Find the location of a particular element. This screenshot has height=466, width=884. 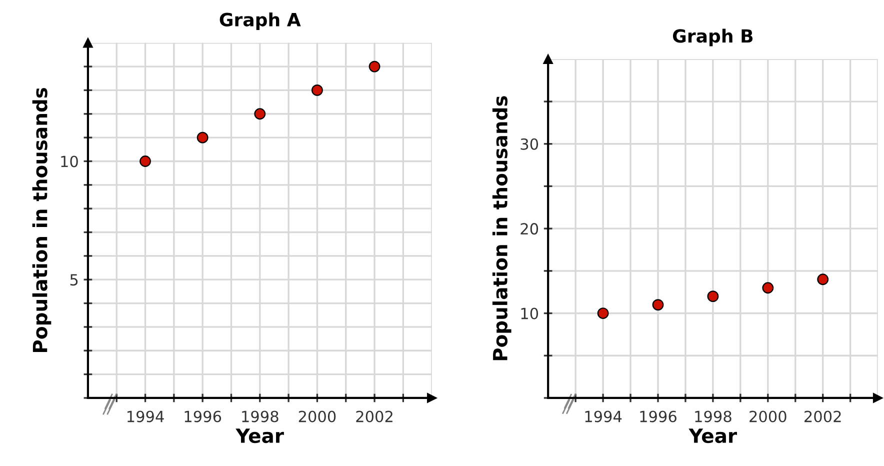

y-tick-label: 20 is located at coordinates (529, 229).